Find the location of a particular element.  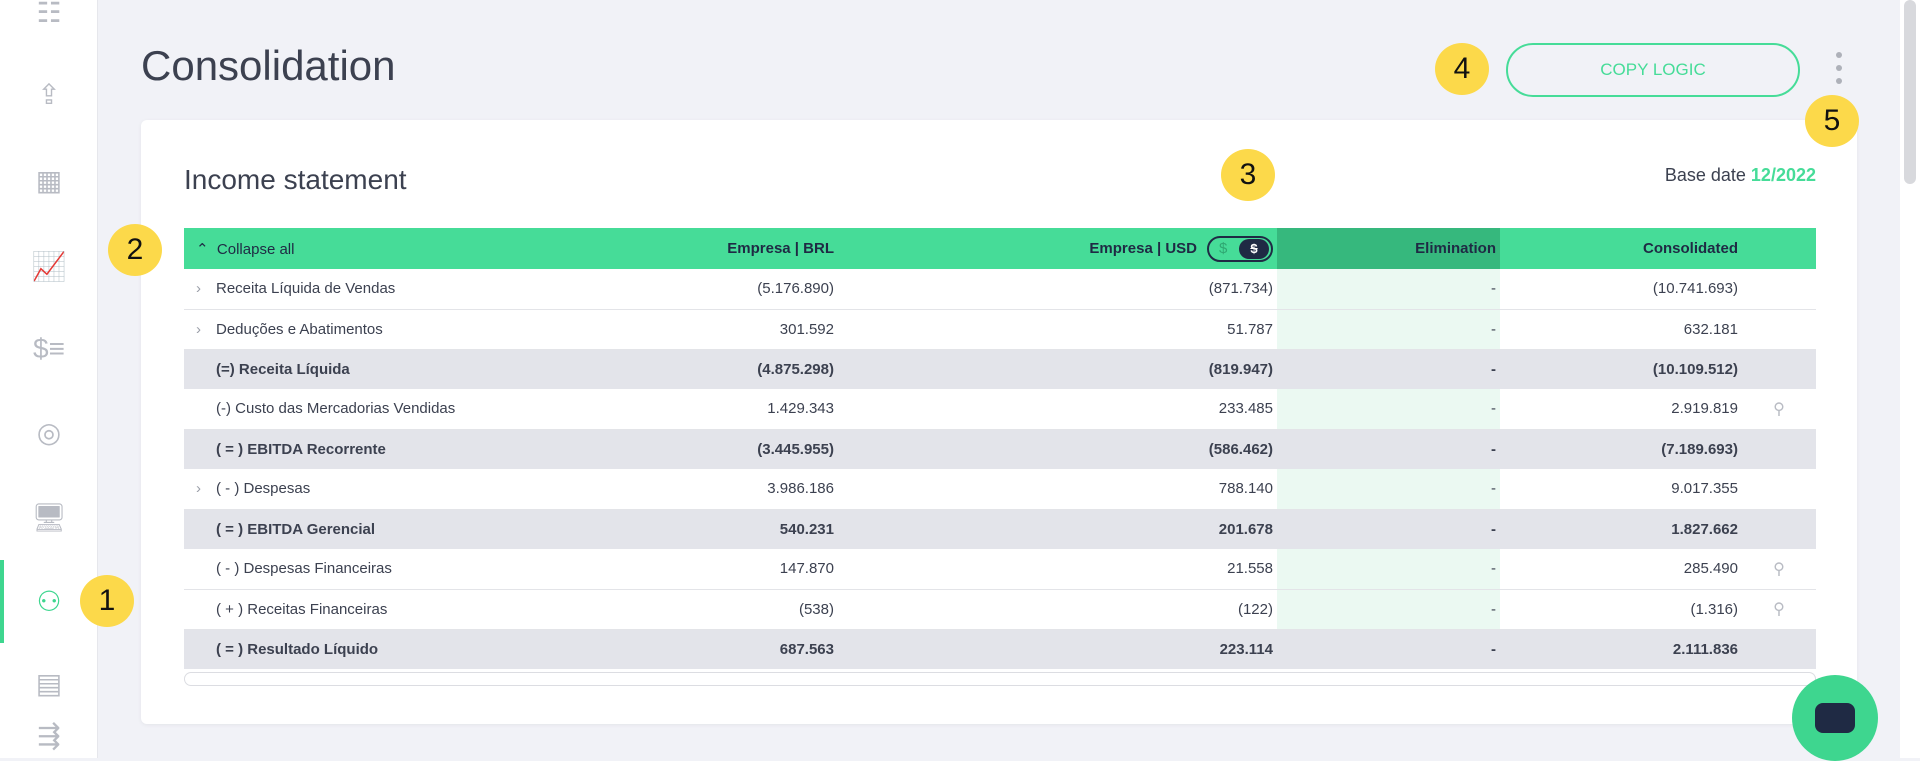

row-label: (=) Receita Líquida is located at coordinates (283, 369).